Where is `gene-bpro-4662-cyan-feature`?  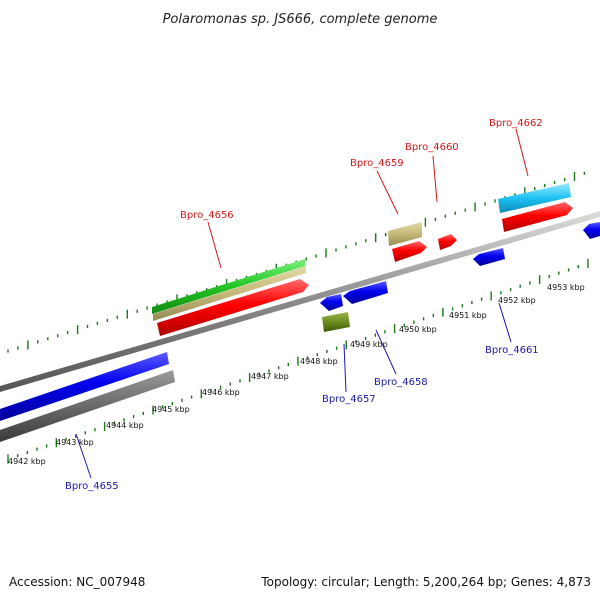
gene-bpro-4662-cyan-feature is located at coordinates (534, 198).